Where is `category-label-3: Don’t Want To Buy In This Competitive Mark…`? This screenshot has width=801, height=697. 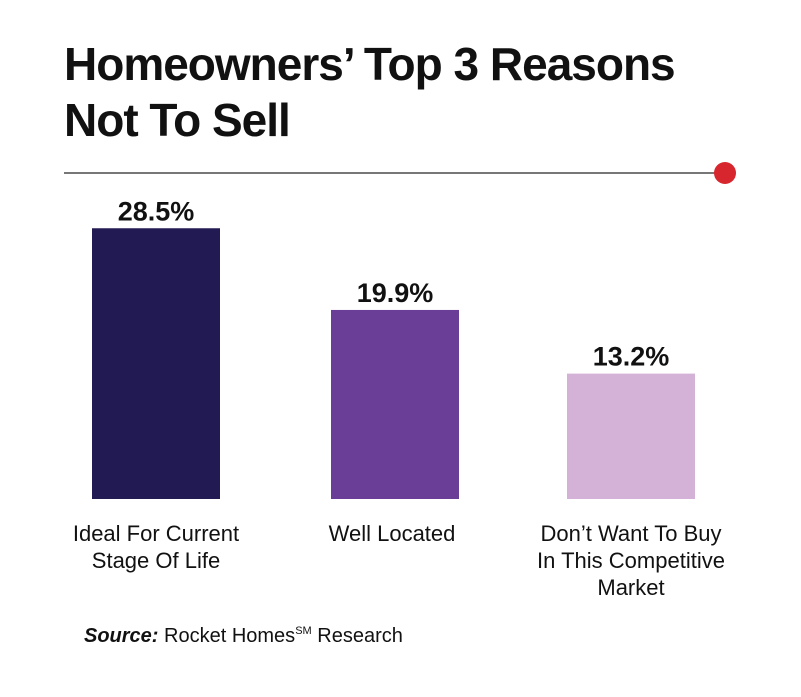 category-label-3: Don’t Want To Buy In This Competitive Mark… is located at coordinates (631, 560).